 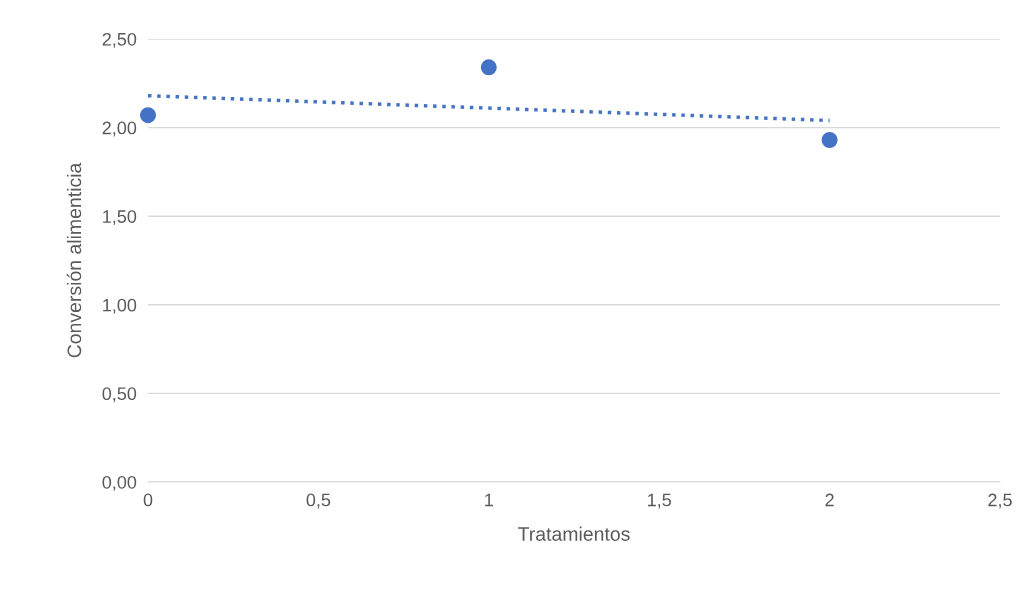 I want to click on y-tick-label: 0,50, so click(x=119, y=395).